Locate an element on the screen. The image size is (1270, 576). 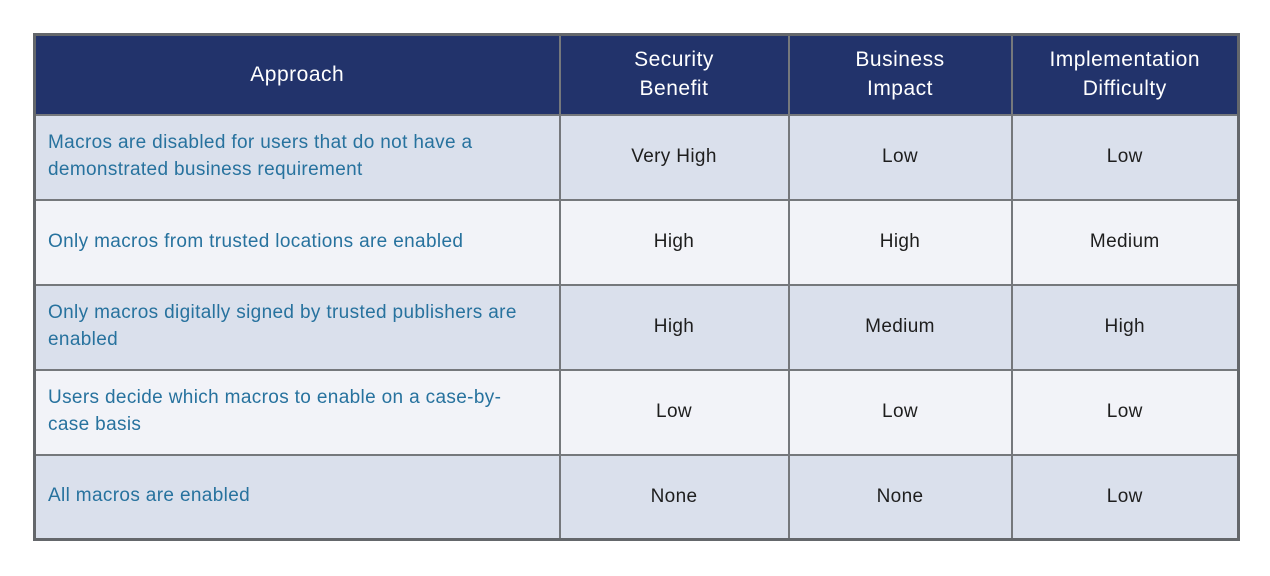
header-label: Security is located at coordinates (674, 60).